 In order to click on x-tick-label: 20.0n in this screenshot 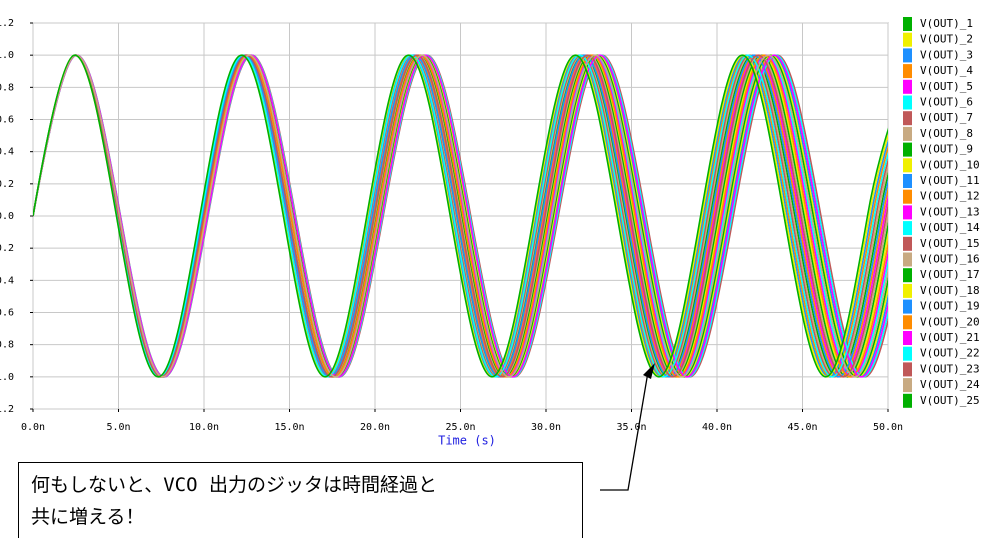, I will do `click(375, 427)`.